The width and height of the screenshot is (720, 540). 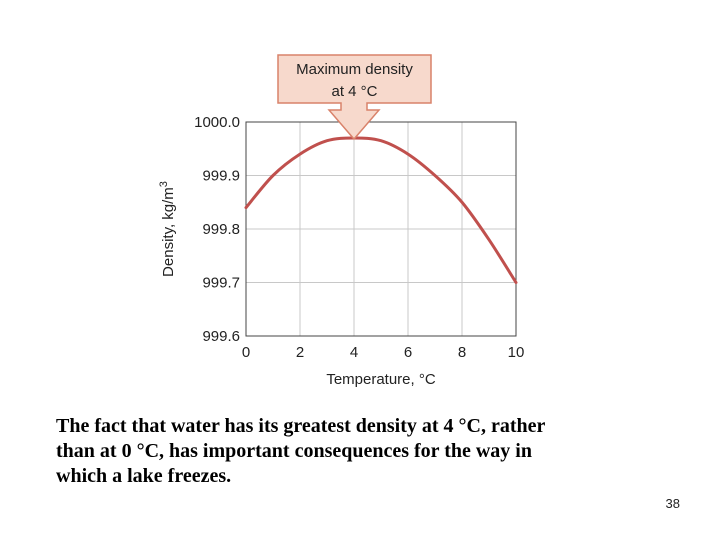 What do you see at coordinates (221, 229) in the screenshot?
I see `y-tick-label: 999.8` at bounding box center [221, 229].